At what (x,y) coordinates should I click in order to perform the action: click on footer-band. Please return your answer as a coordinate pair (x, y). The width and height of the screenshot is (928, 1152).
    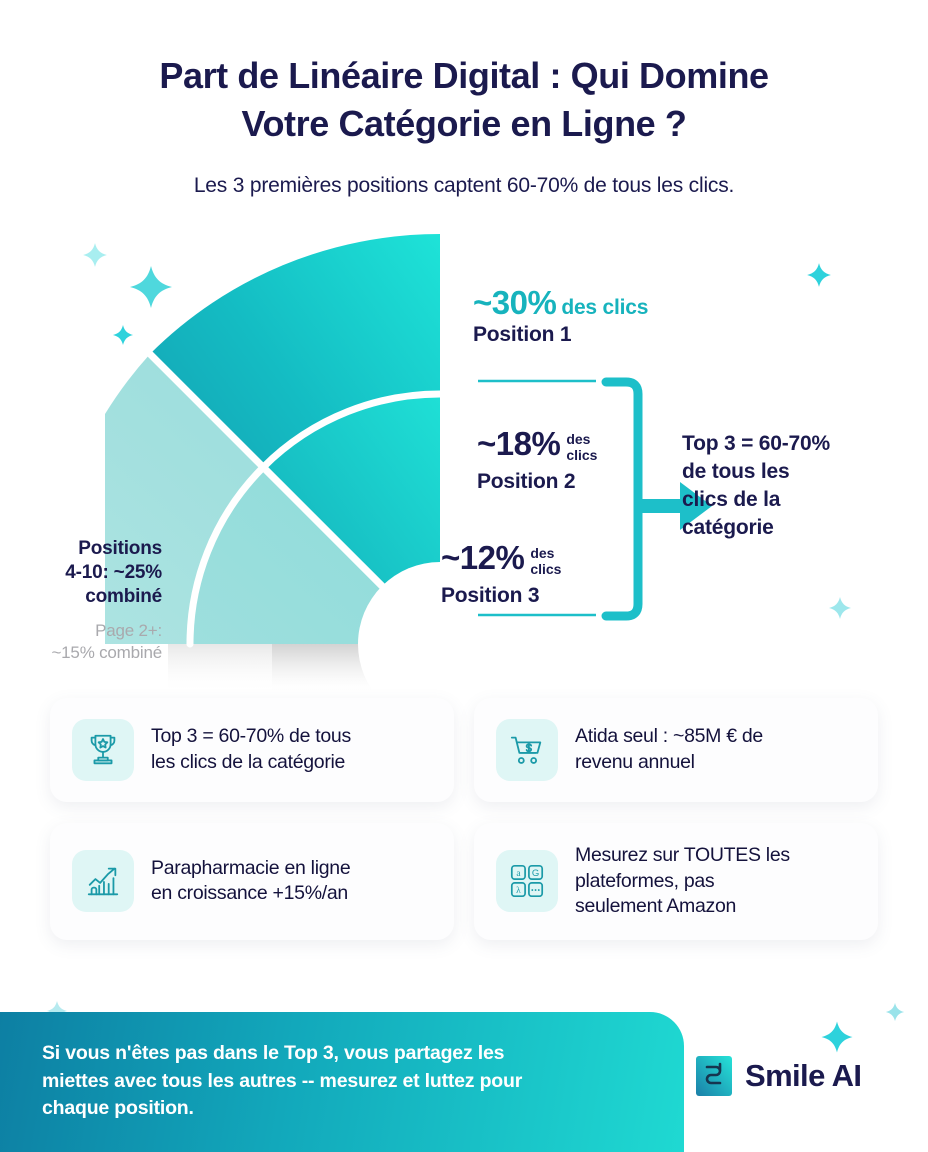
    Looking at the image, I should click on (342, 1082).